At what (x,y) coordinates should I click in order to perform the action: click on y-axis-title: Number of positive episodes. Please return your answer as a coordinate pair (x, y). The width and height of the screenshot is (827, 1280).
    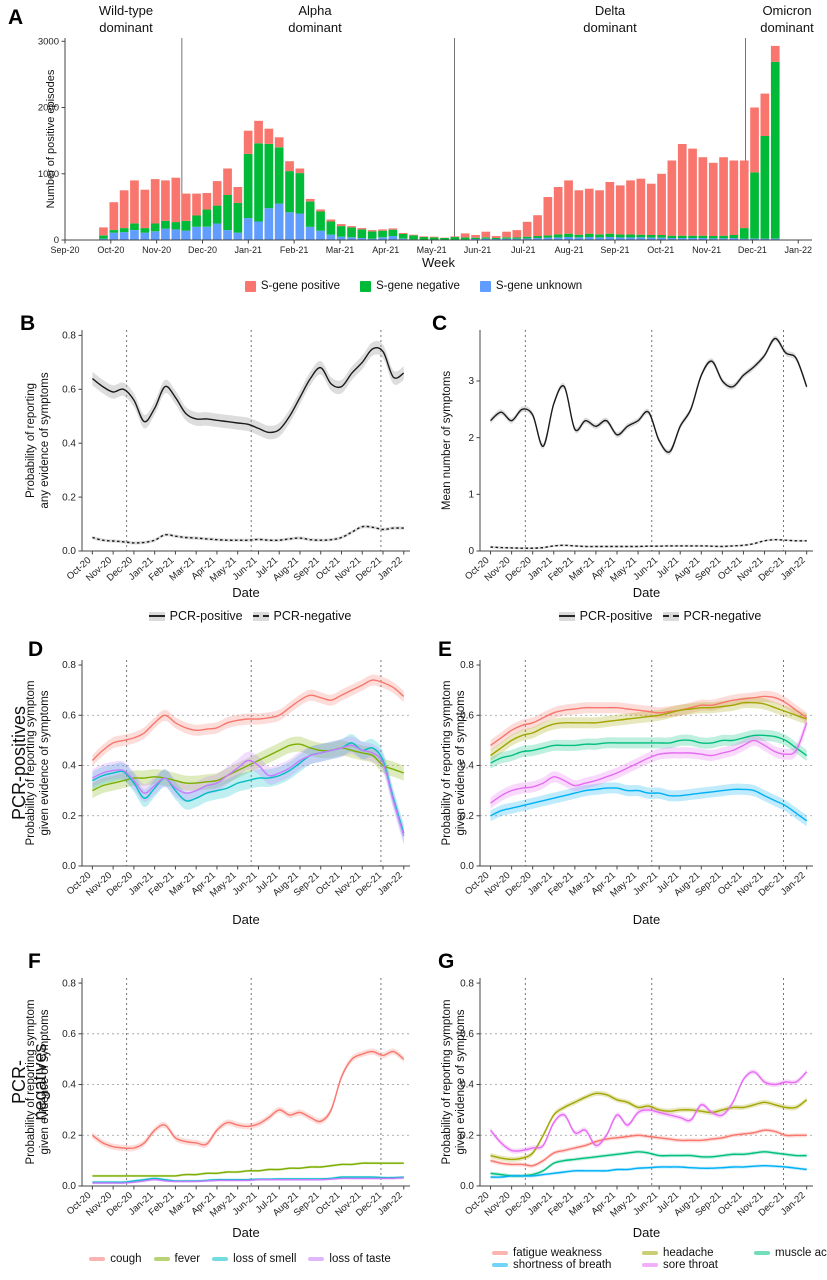
    Looking at the image, I should click on (51, 138).